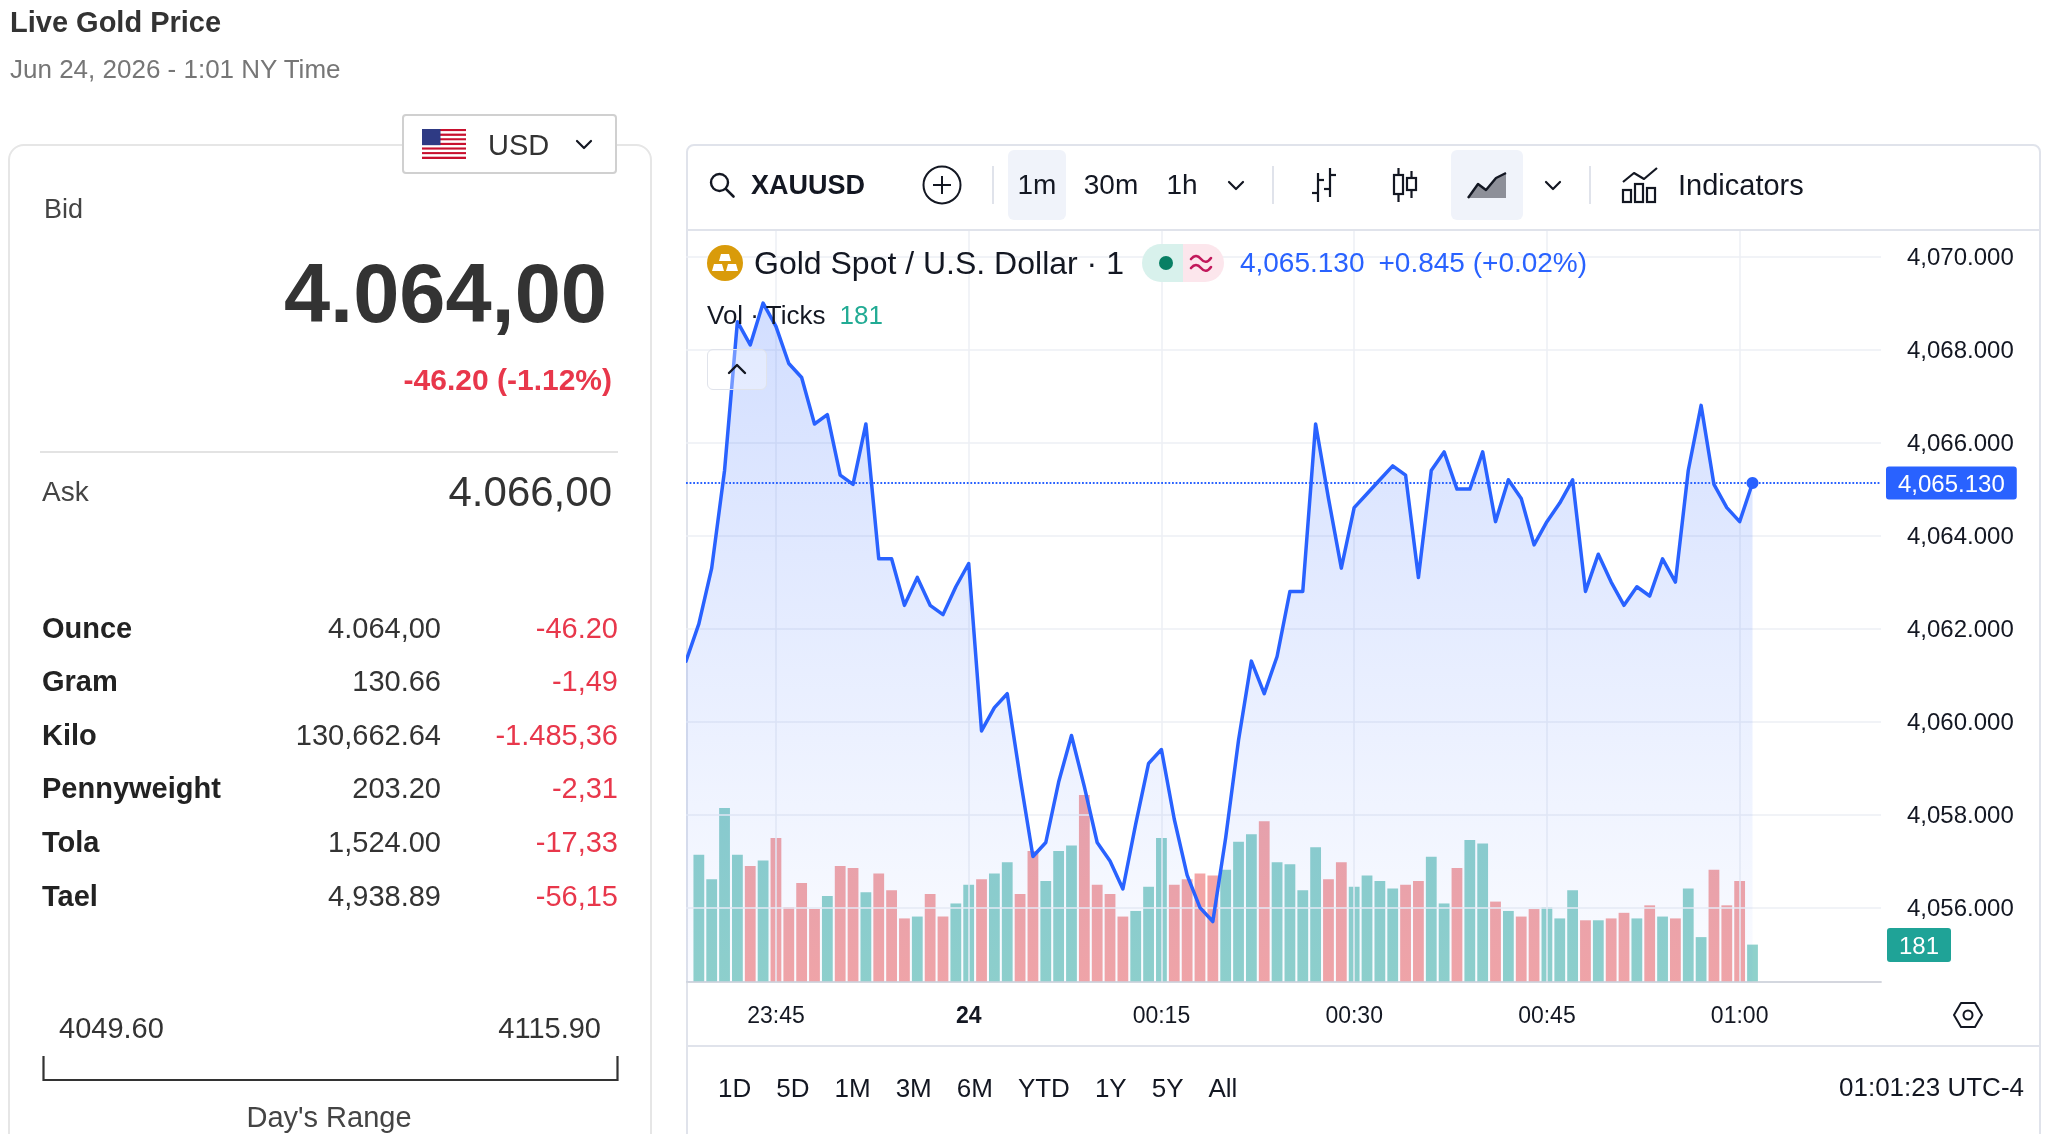 The image size is (2048, 1134). What do you see at coordinates (913, 1088) in the screenshot?
I see `text: 3M` at bounding box center [913, 1088].